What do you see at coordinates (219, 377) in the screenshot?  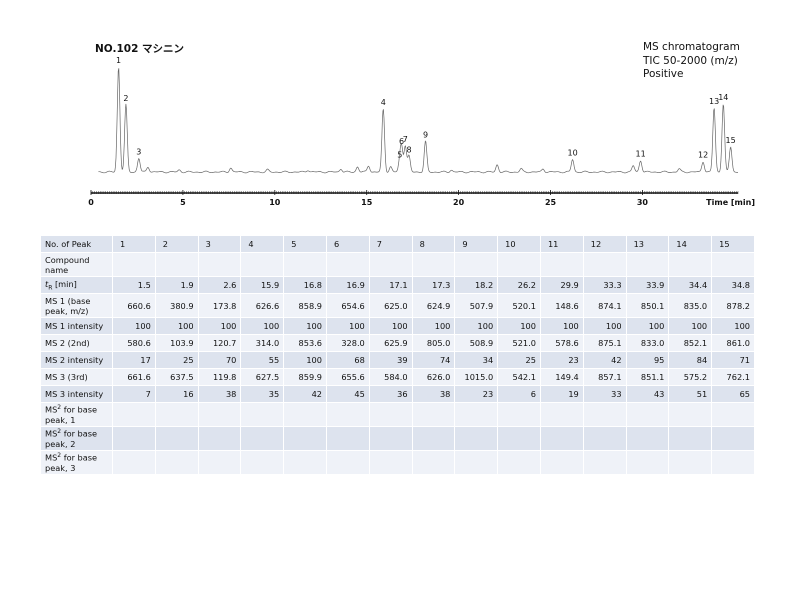 I see `table-cell: 119.8` at bounding box center [219, 377].